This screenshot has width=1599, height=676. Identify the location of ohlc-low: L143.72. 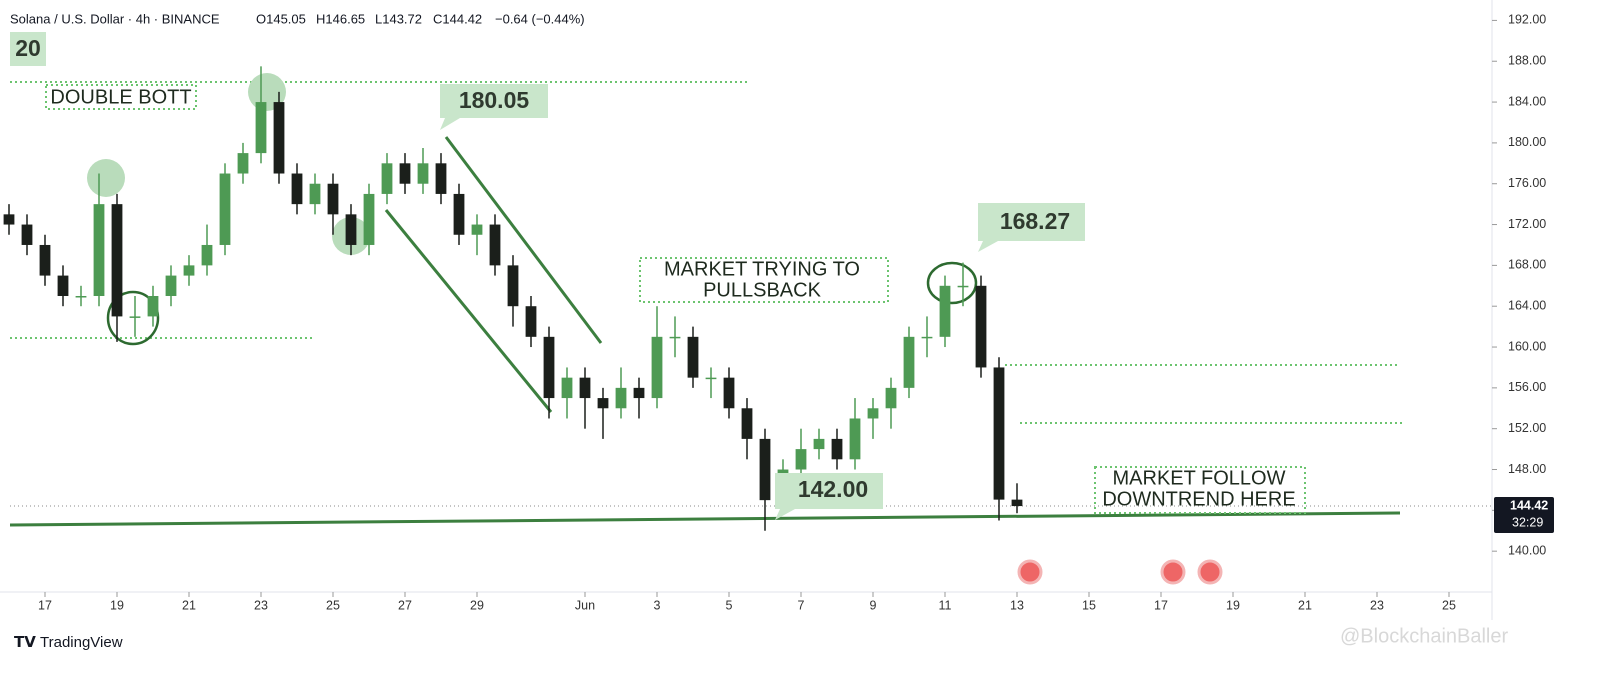
(398, 18).